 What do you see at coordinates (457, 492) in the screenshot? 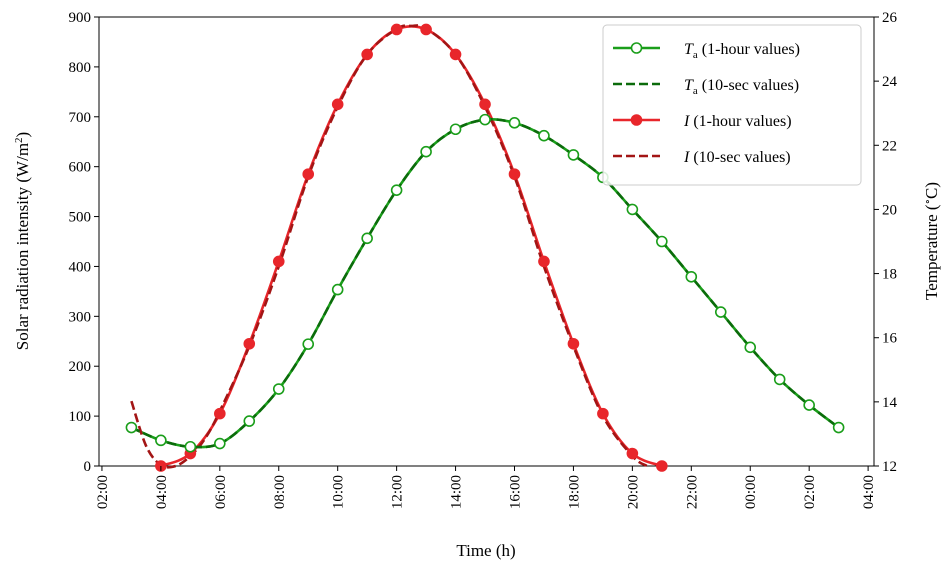
I see `x-tick-label: 14:00` at bounding box center [457, 492].